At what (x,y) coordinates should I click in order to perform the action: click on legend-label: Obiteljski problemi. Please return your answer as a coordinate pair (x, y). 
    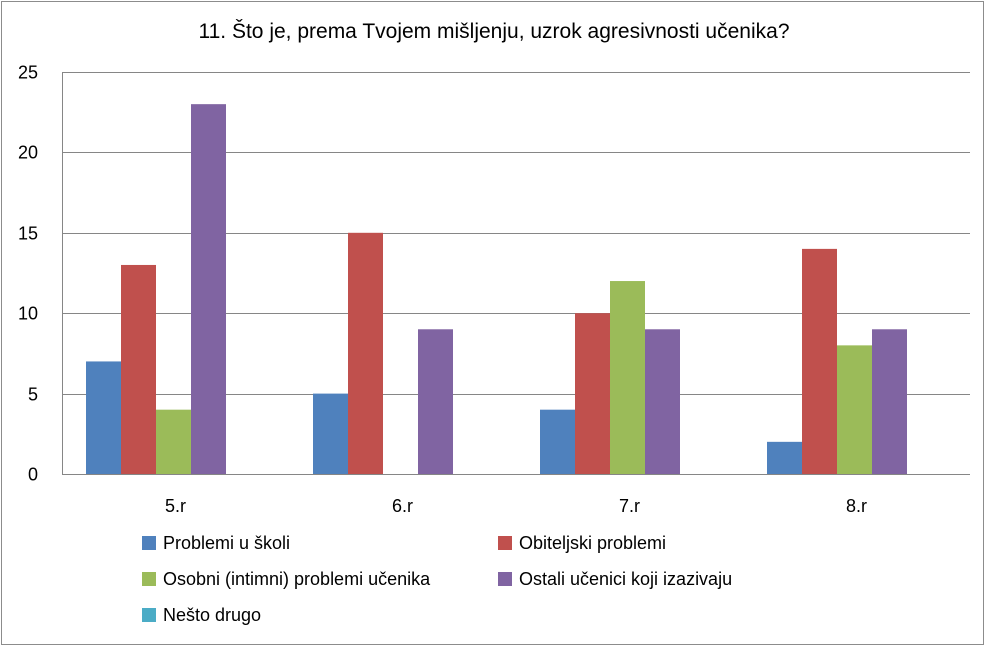
    Looking at the image, I should click on (592, 543).